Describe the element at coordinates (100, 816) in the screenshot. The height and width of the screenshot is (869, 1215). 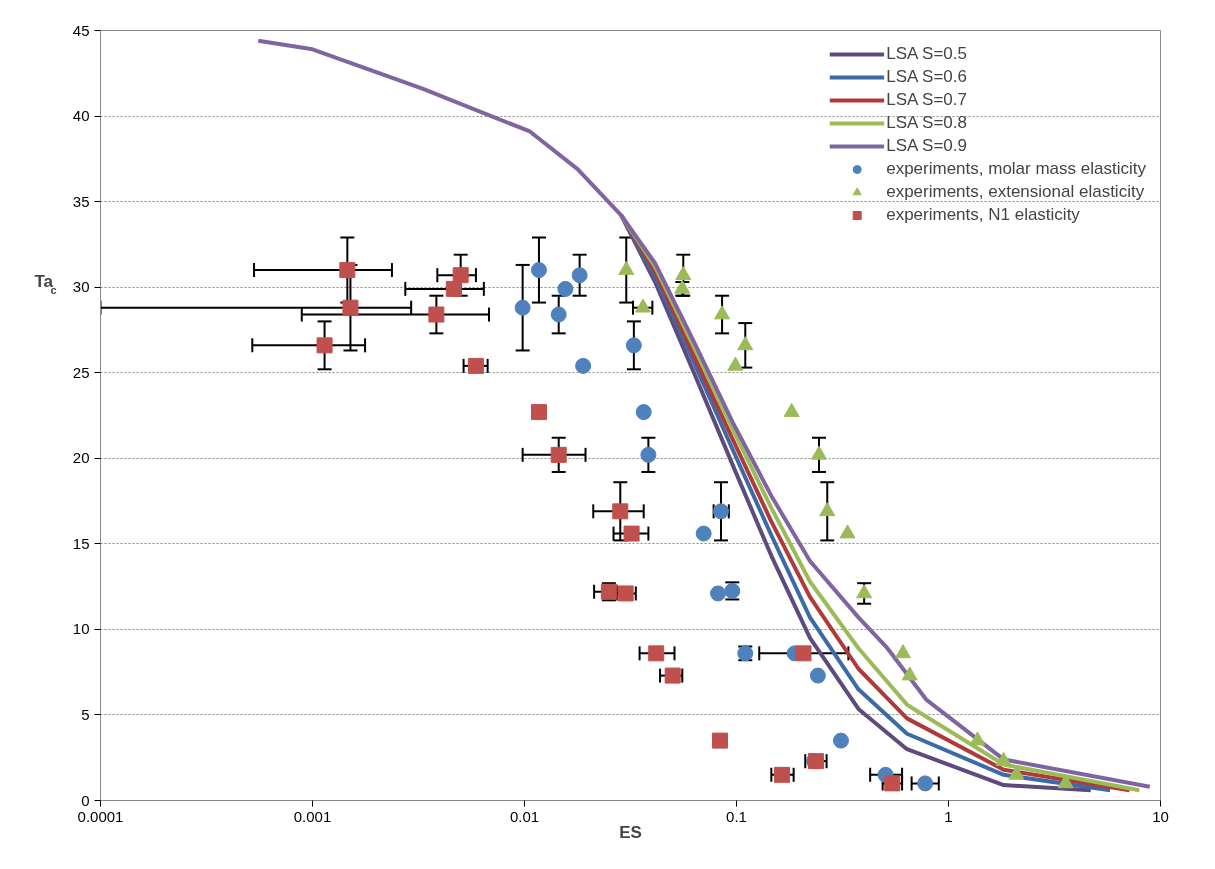
I see `x-tick-label: 0.0001` at that location.